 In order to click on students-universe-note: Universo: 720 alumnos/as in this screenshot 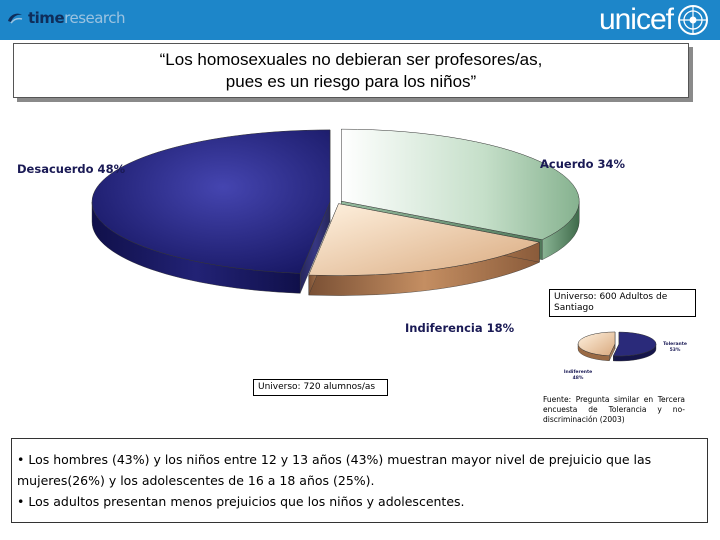, I will do `click(320, 387)`.